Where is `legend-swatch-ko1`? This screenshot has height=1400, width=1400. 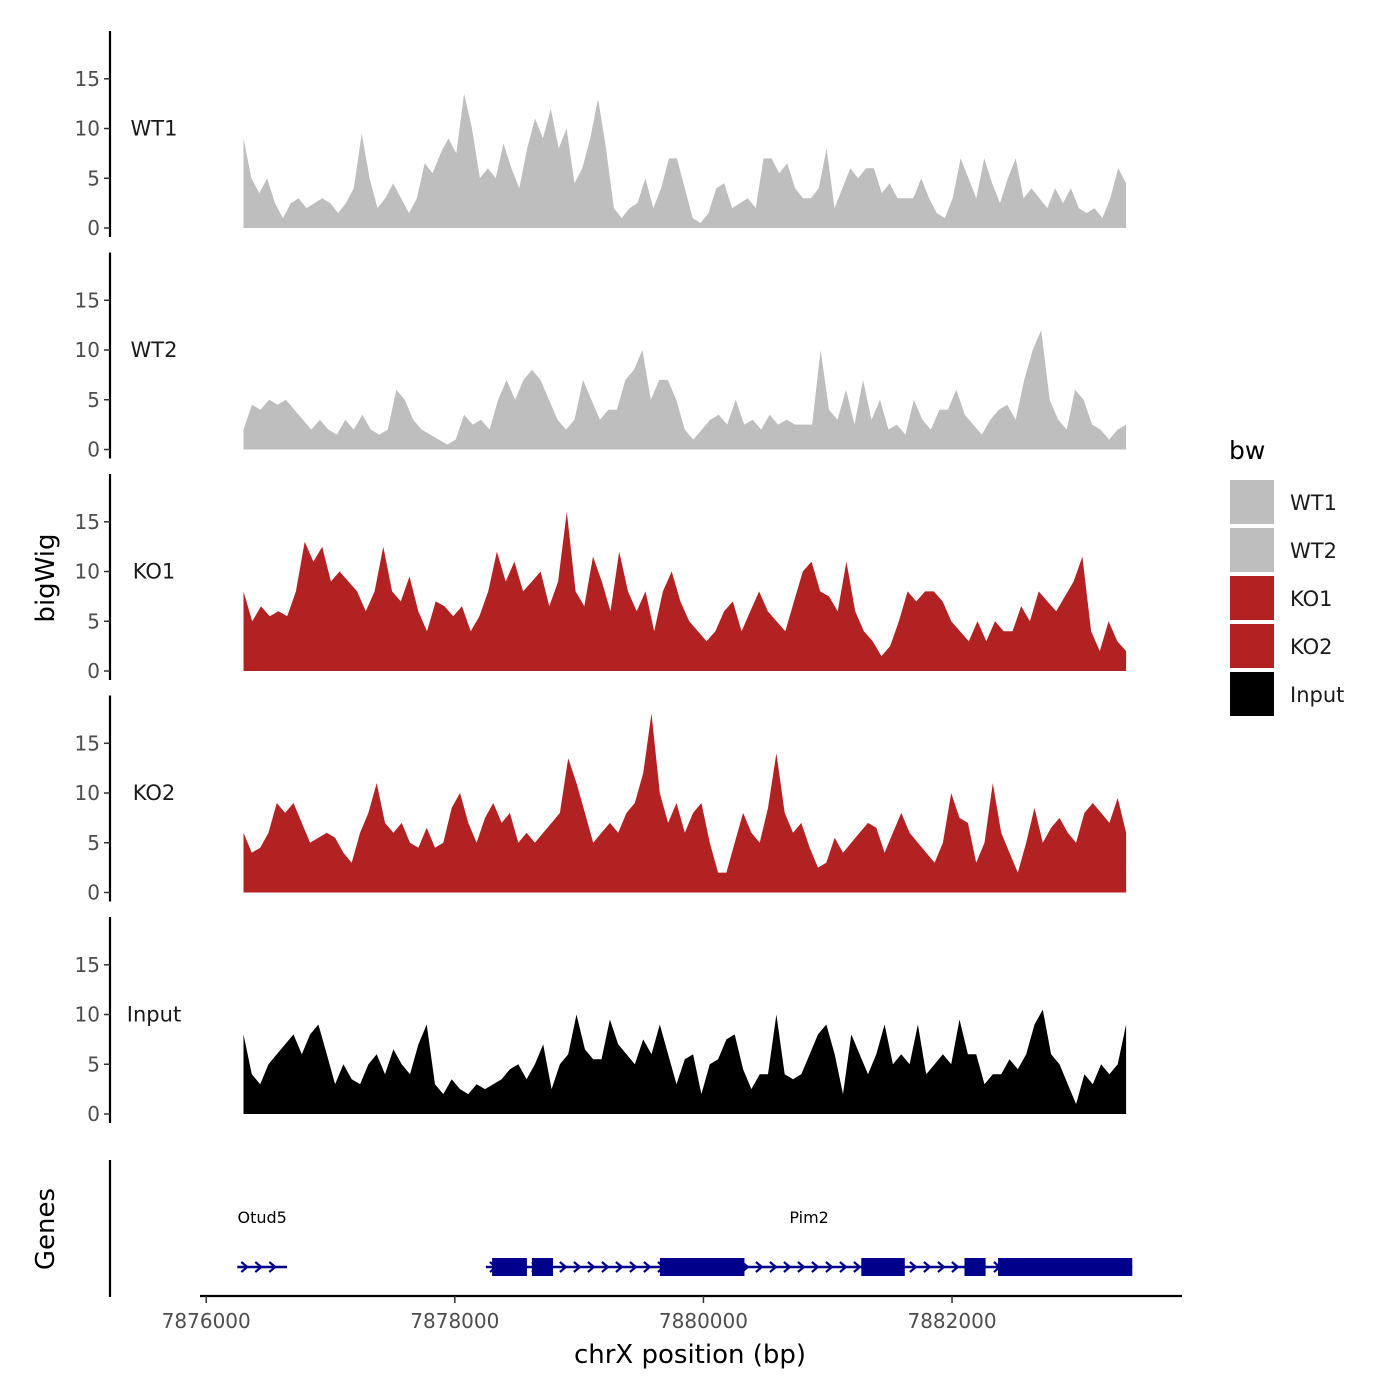 legend-swatch-ko1 is located at coordinates (1252, 598).